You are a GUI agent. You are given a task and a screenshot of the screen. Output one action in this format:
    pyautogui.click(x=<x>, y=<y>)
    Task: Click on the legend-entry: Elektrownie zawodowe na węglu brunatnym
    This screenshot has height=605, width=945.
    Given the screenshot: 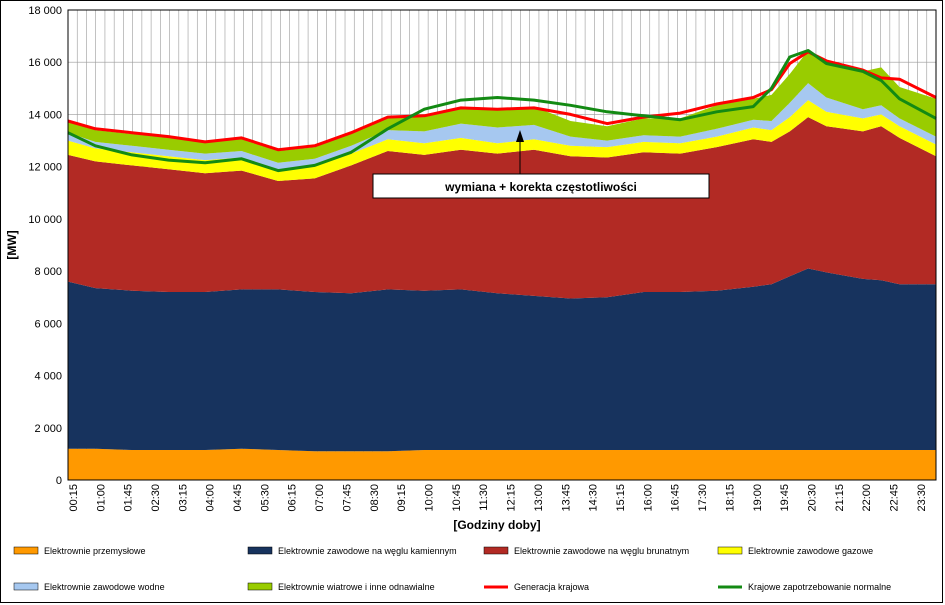 What is the action you would take?
    pyautogui.click(x=601, y=551)
    